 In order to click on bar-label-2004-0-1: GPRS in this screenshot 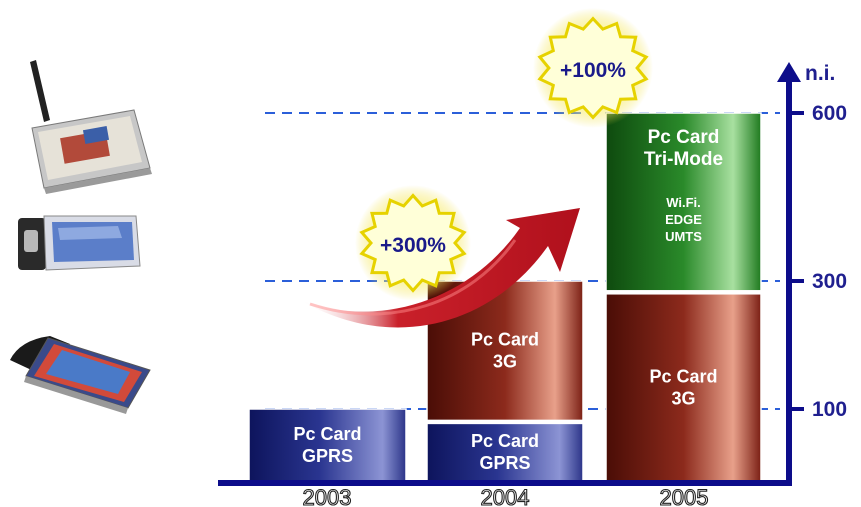, I will do `click(504, 463)`.